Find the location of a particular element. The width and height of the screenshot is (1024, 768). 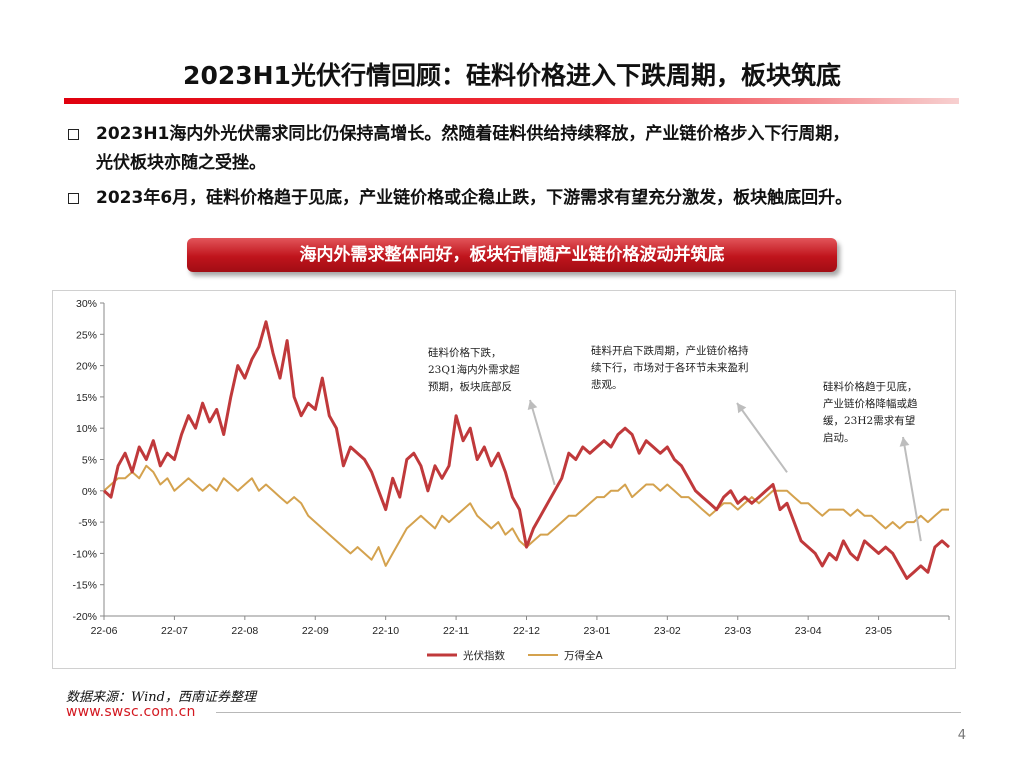

x-tick-label: 22-09 is located at coordinates (315, 631).